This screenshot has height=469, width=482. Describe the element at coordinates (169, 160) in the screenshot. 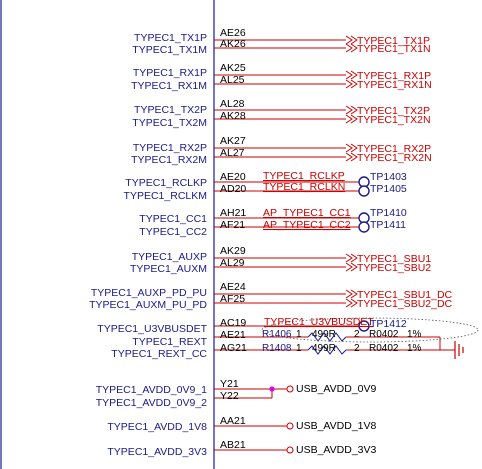

I see `pin-name: TYPEC1_RX2M` at that location.